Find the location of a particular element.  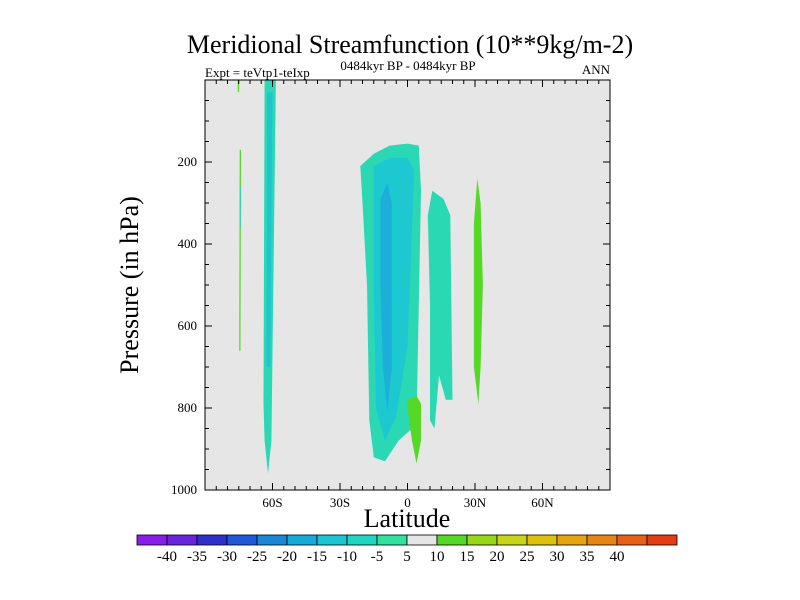

experiment-label: Expt = teVtp1-teIxp is located at coordinates (257, 72).